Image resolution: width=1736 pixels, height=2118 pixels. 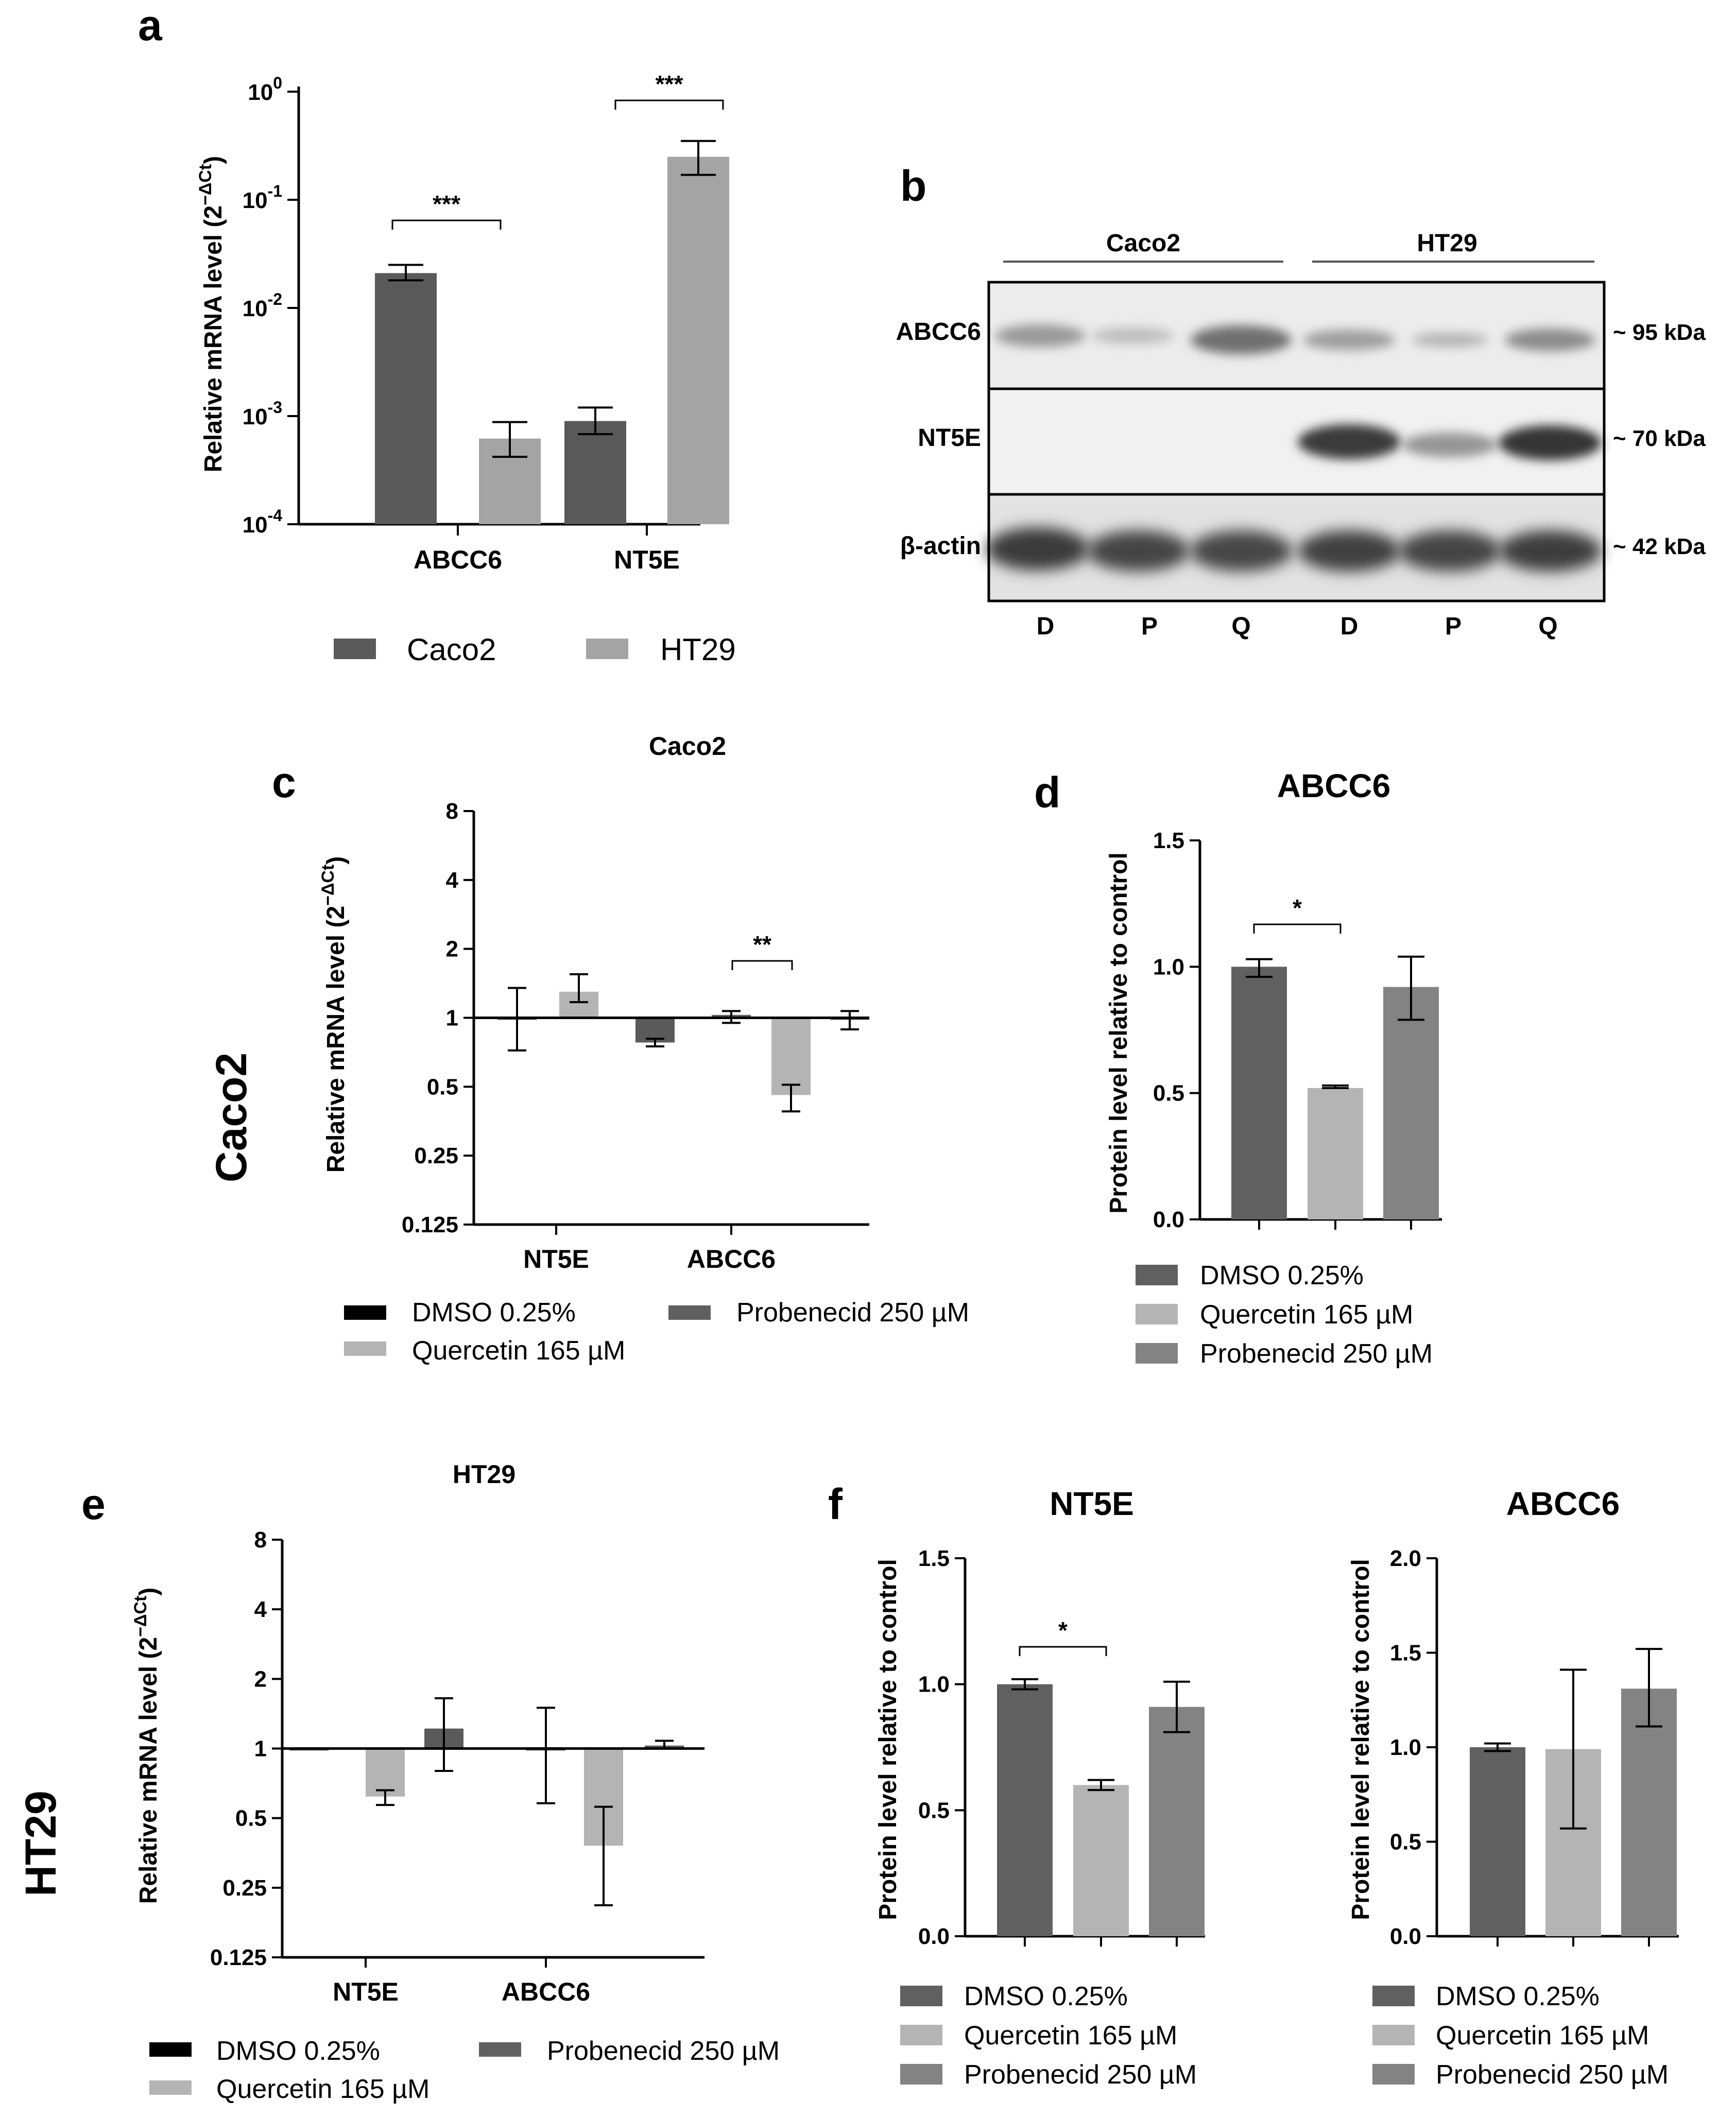 What do you see at coordinates (1449, 340) in the screenshot?
I see `band-abcc6-ht29-p` at bounding box center [1449, 340].